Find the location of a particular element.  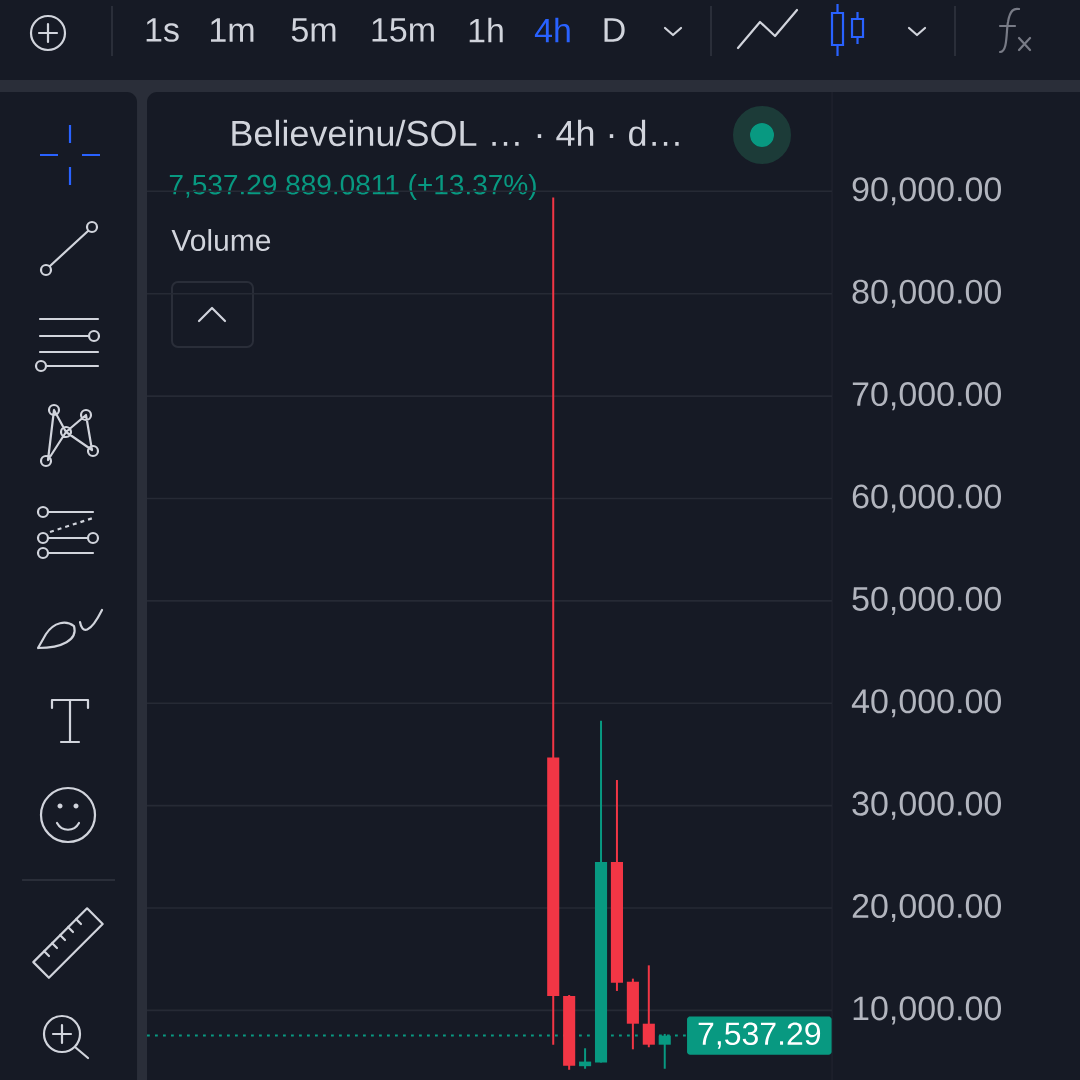

y-tick-label: 80,000.00 is located at coordinates (926, 293).